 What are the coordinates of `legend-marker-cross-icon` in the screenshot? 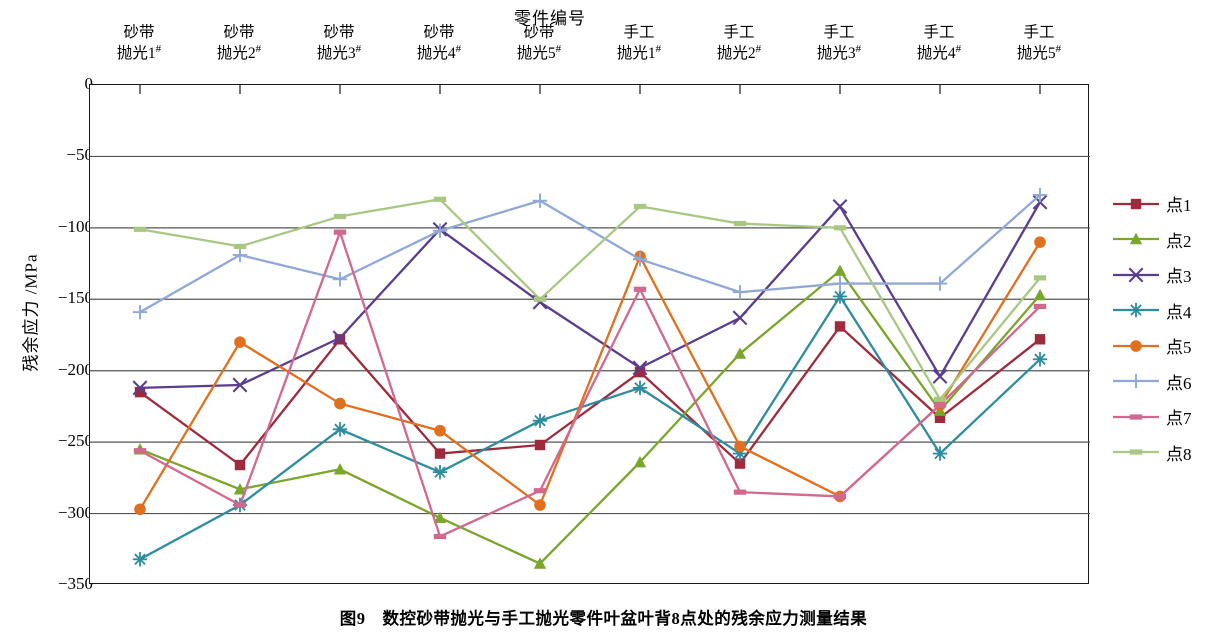 It's located at (1136, 275).